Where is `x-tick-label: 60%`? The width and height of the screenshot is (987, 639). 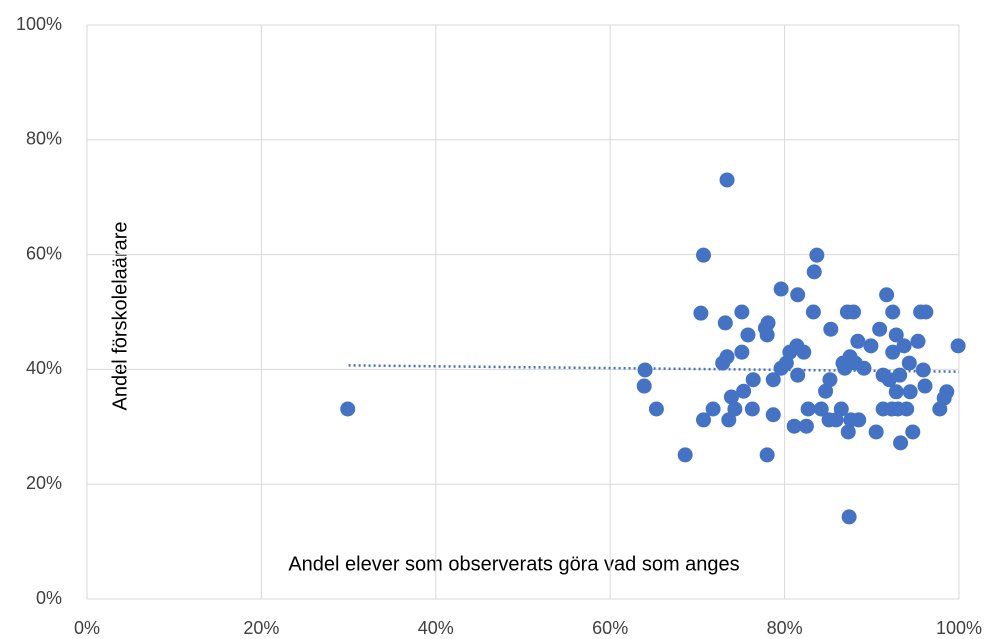 x-tick-label: 60% is located at coordinates (610, 628).